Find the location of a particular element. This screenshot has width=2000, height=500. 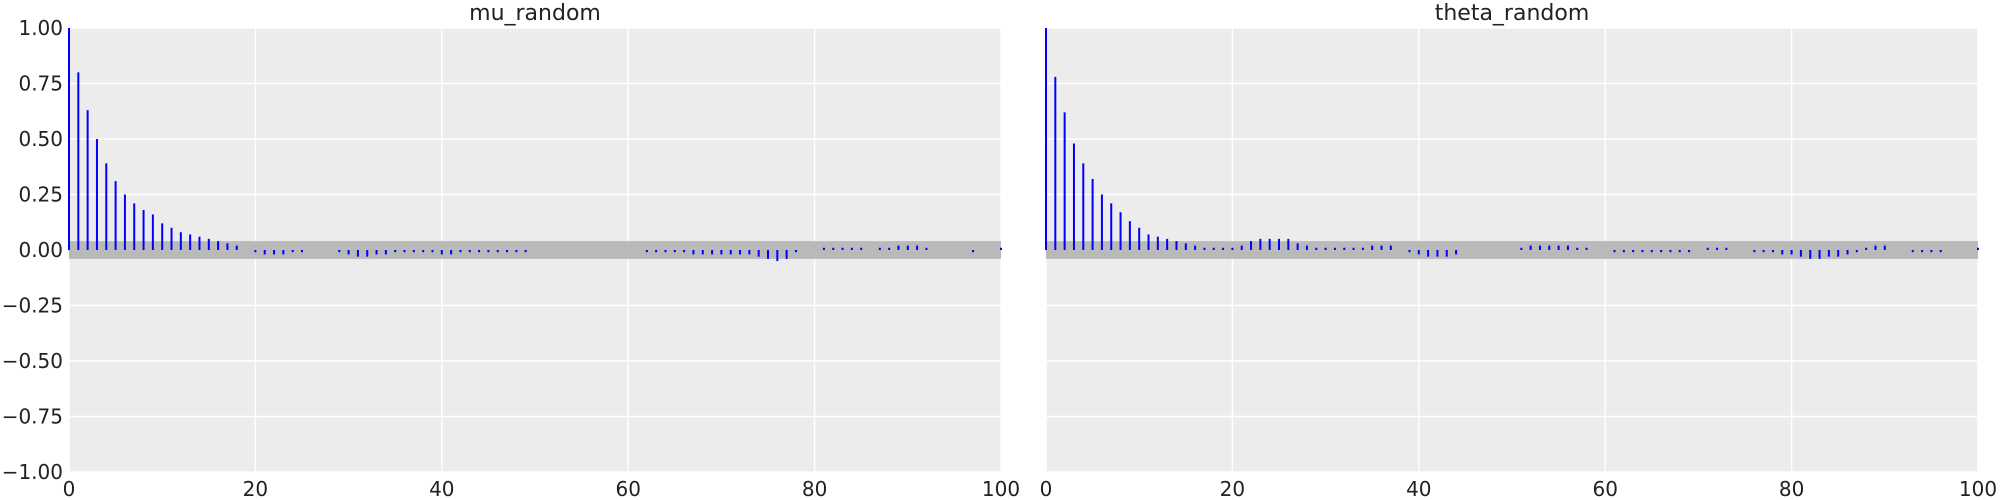

y-tick-label: −0.75 is located at coordinates (32, 417).